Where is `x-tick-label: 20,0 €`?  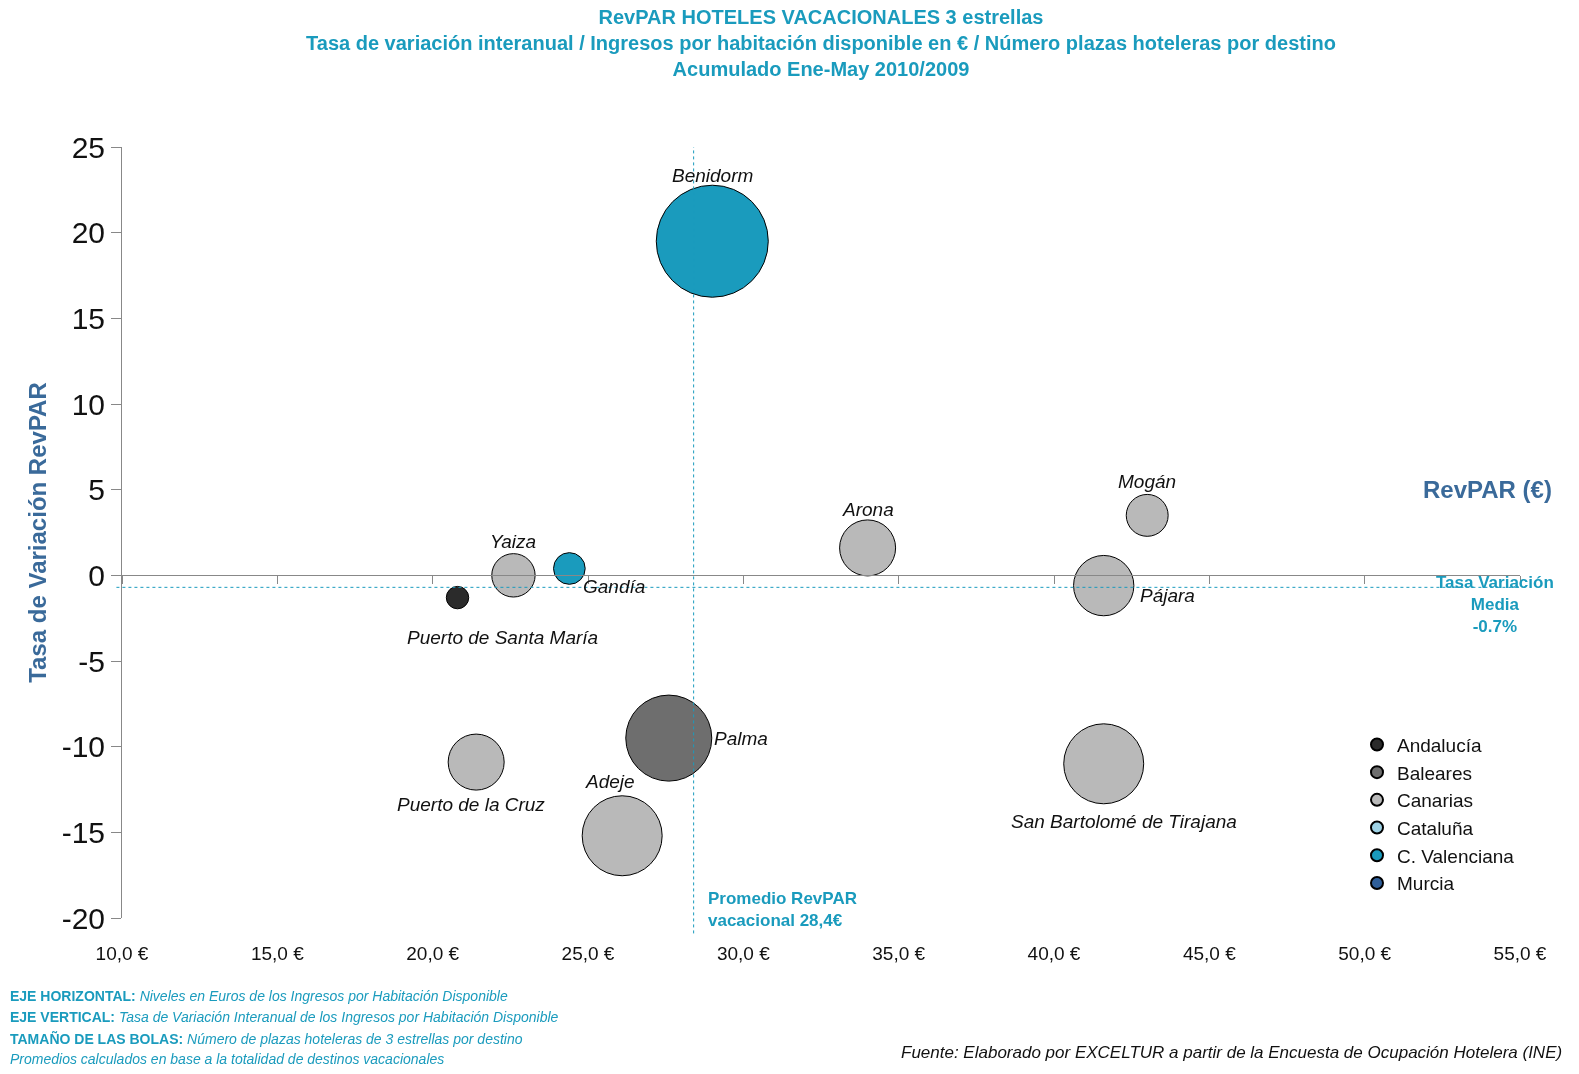 x-tick-label: 20,0 € is located at coordinates (433, 953).